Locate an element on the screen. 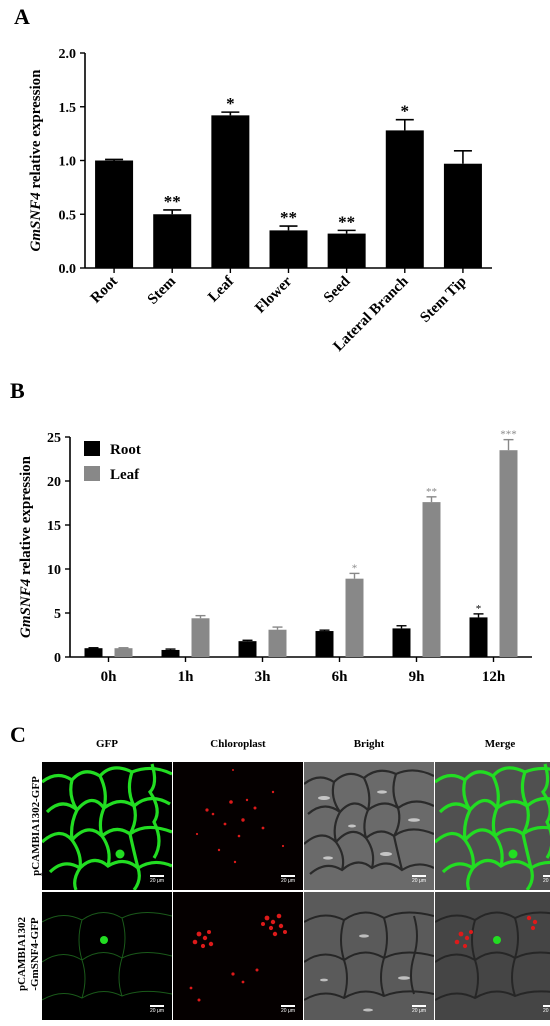  x-tick-label: 3h is located at coordinates (263, 677).